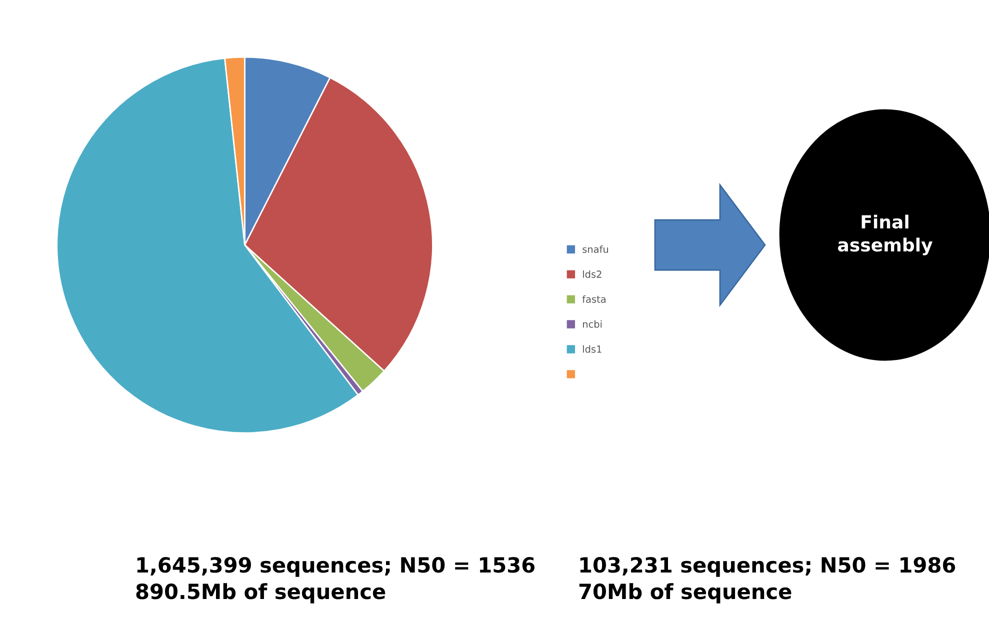 Image resolution: width=989 pixels, height=625 pixels. I want to click on legend-label: lds1, so click(592, 349).